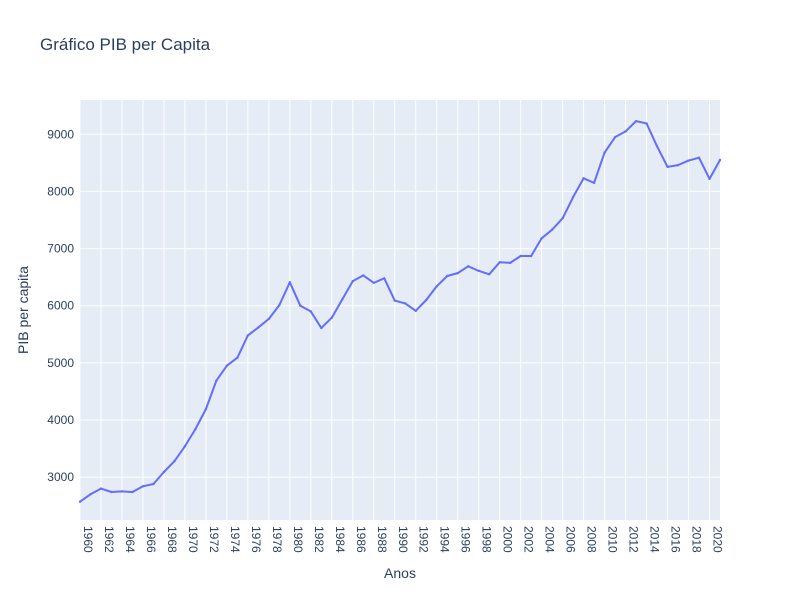  I want to click on y-tick-label: 8000, so click(60, 191).